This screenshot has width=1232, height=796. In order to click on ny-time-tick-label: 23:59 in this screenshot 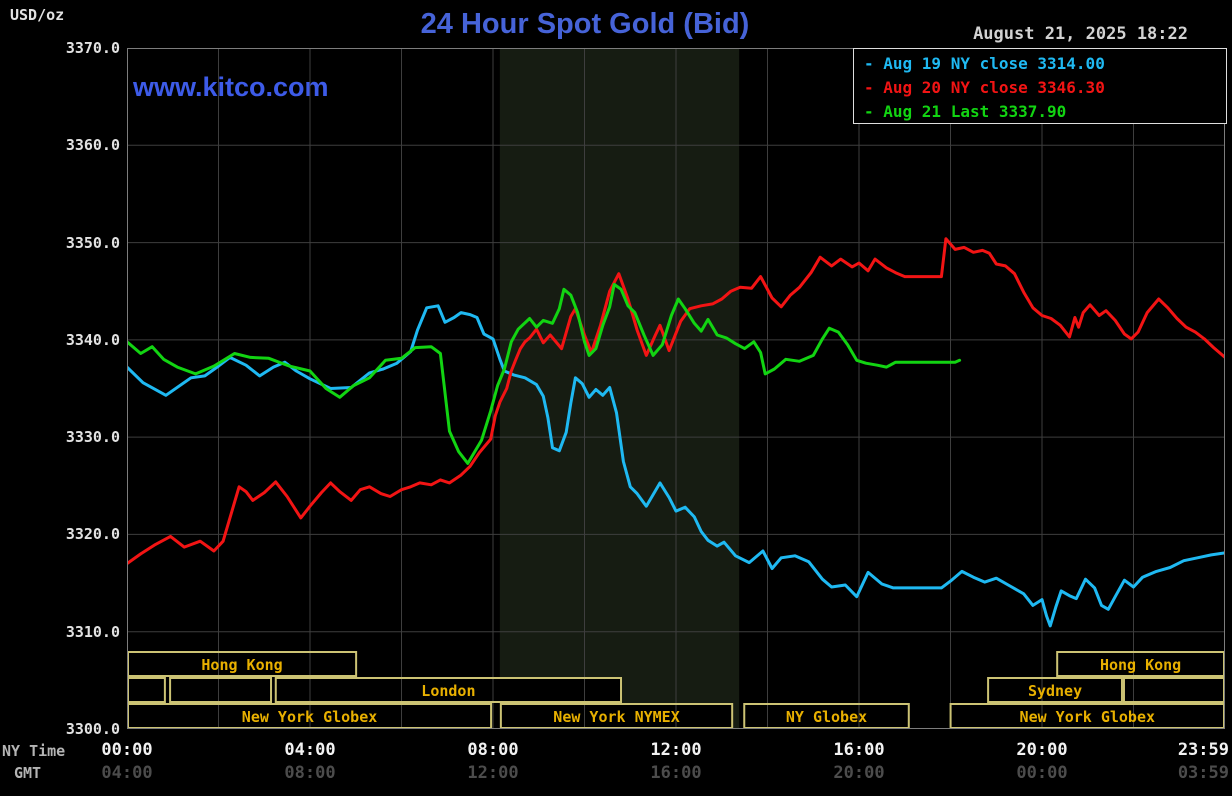, I will do `click(1203, 750)`.